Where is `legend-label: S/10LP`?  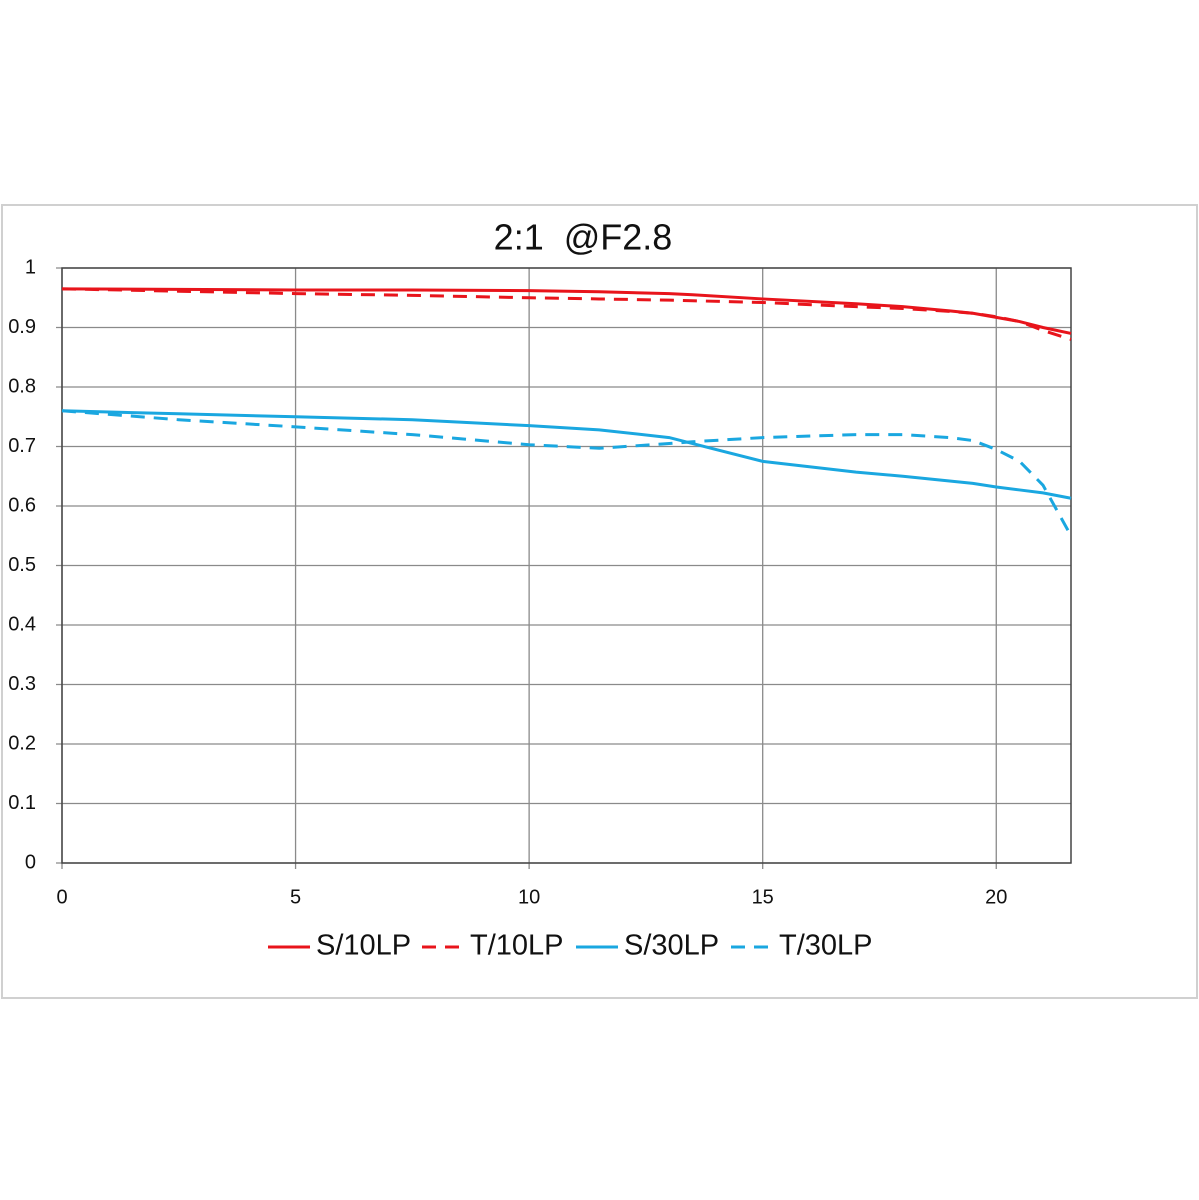
legend-label: S/10LP is located at coordinates (363, 946).